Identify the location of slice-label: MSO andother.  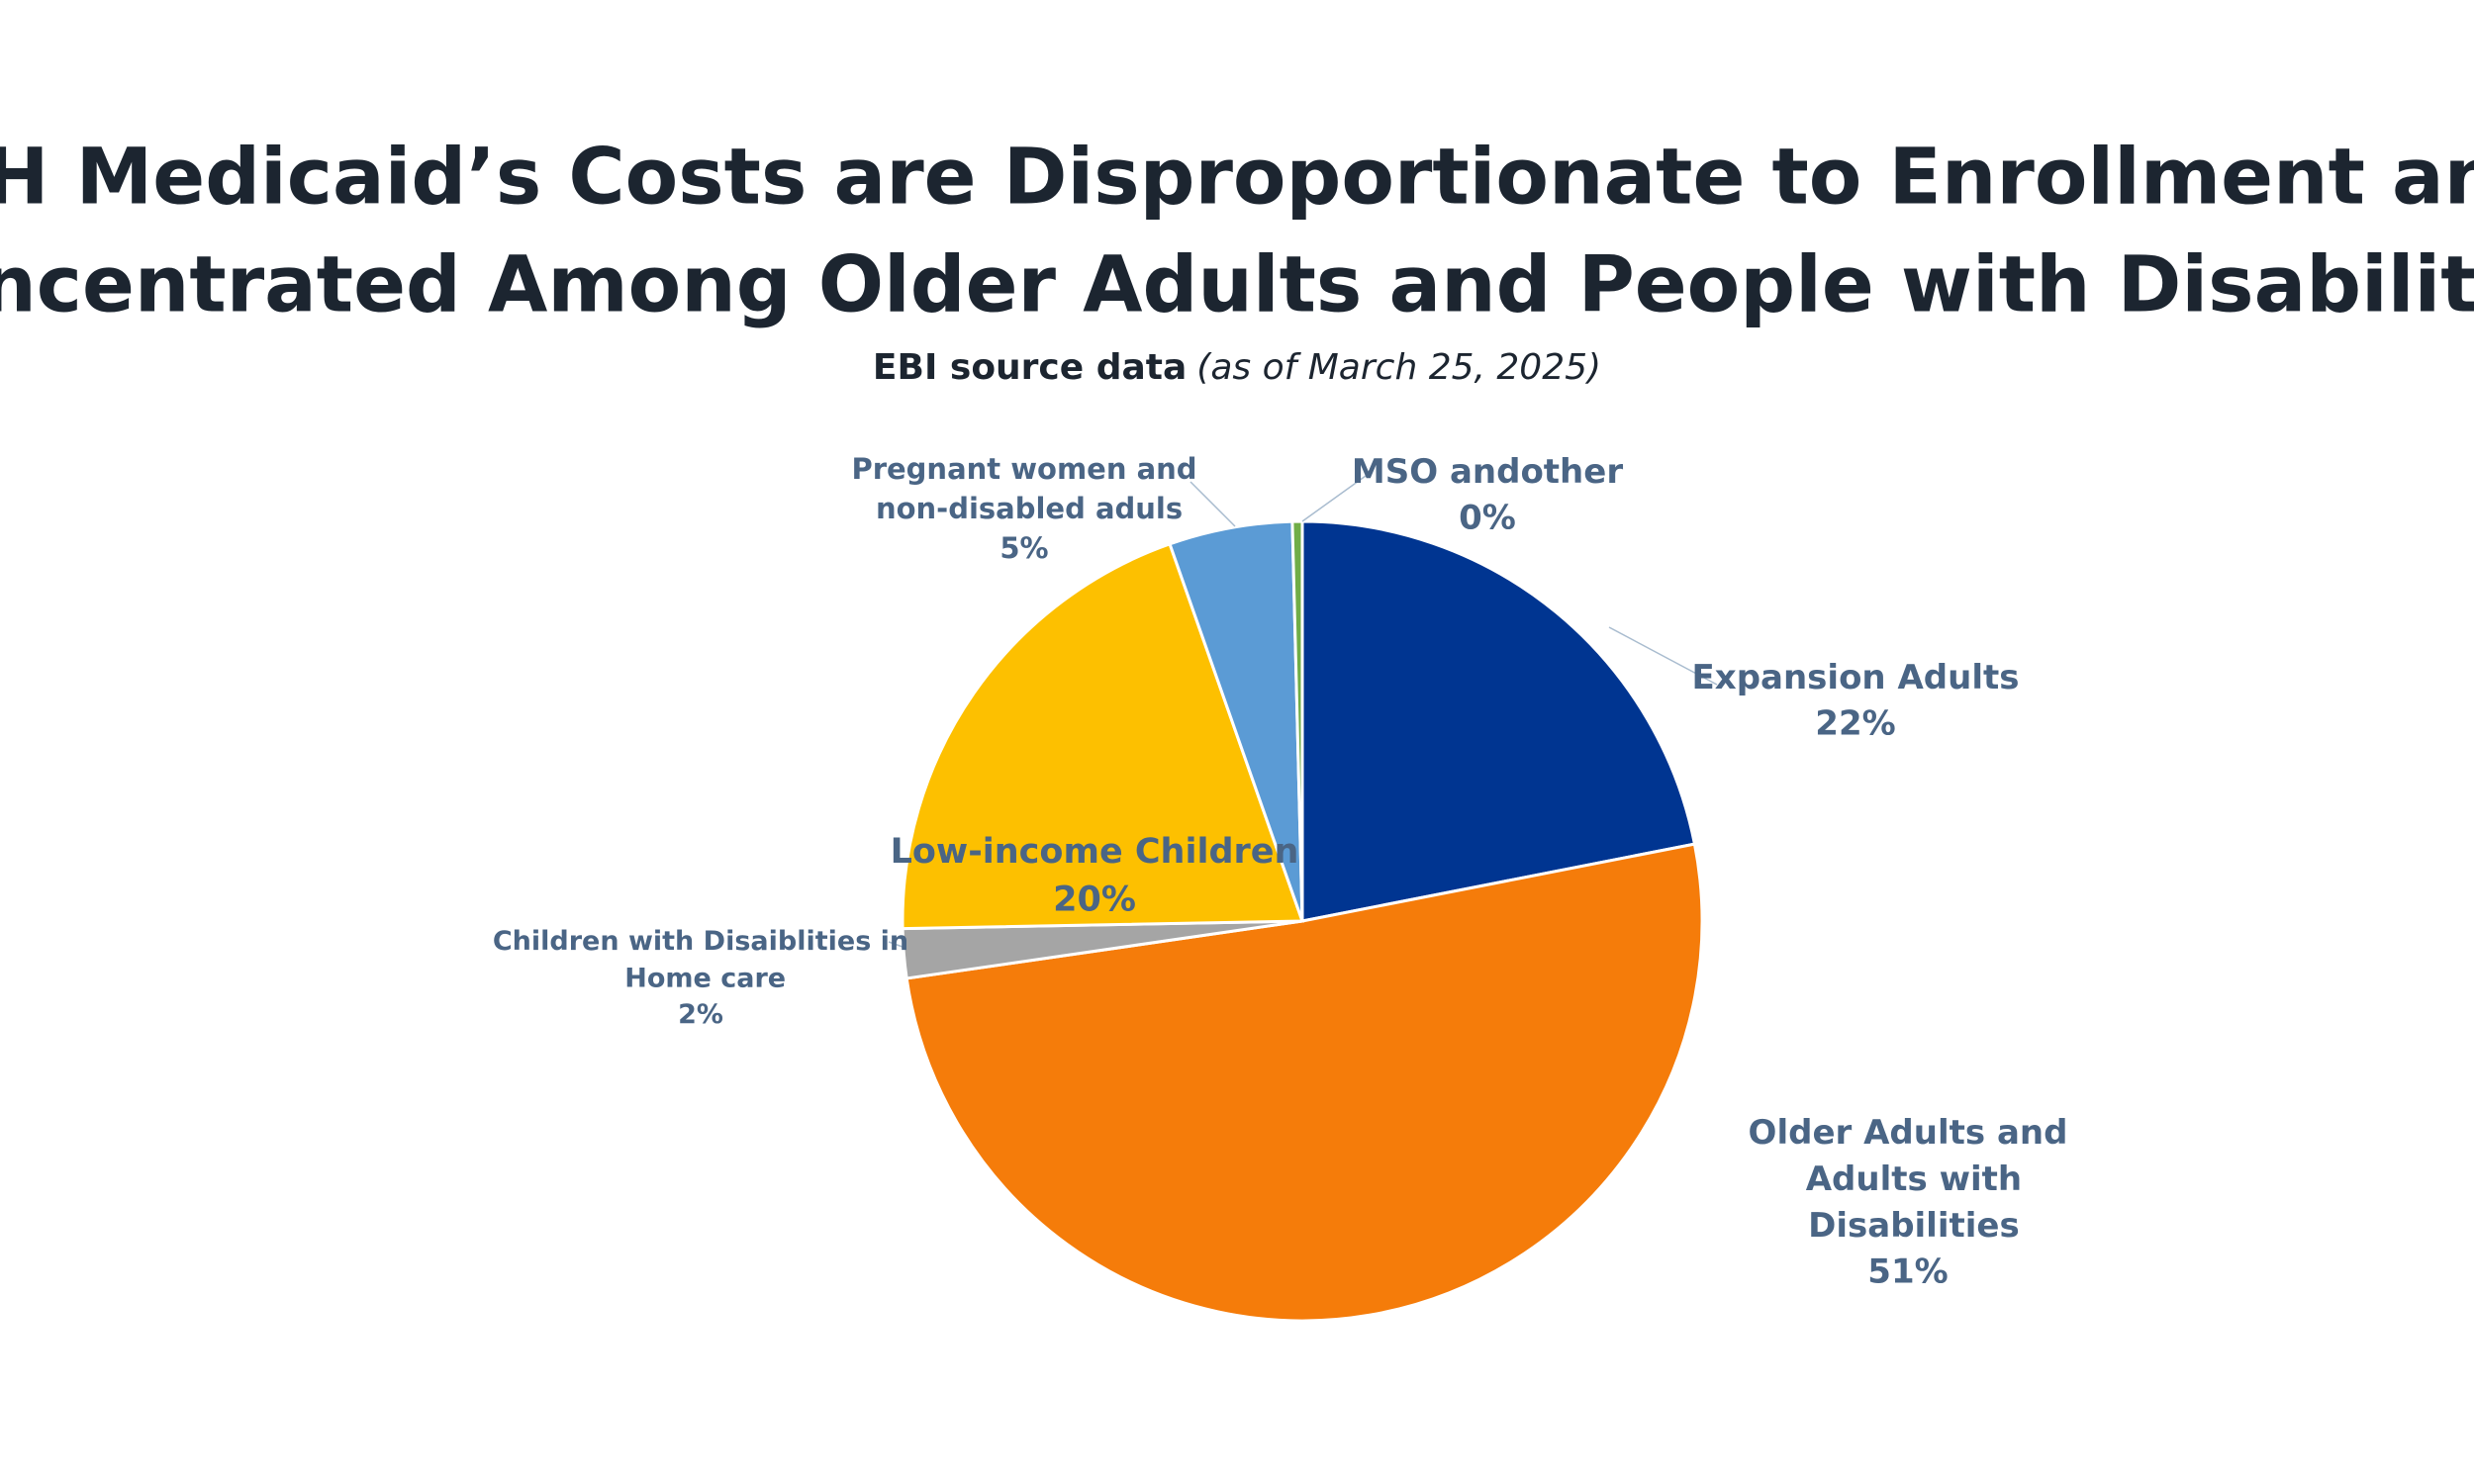
(1488, 472).